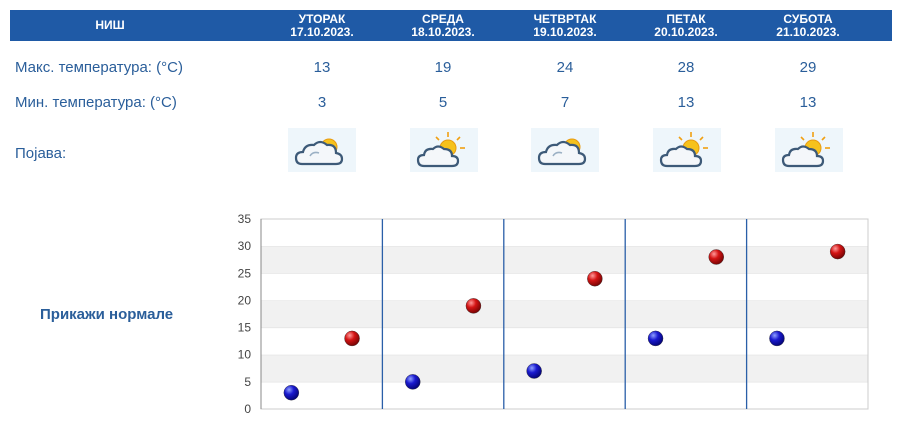 The width and height of the screenshot is (900, 433). What do you see at coordinates (41, 153) in the screenshot?
I see `phenomenon-label: Појава:` at bounding box center [41, 153].